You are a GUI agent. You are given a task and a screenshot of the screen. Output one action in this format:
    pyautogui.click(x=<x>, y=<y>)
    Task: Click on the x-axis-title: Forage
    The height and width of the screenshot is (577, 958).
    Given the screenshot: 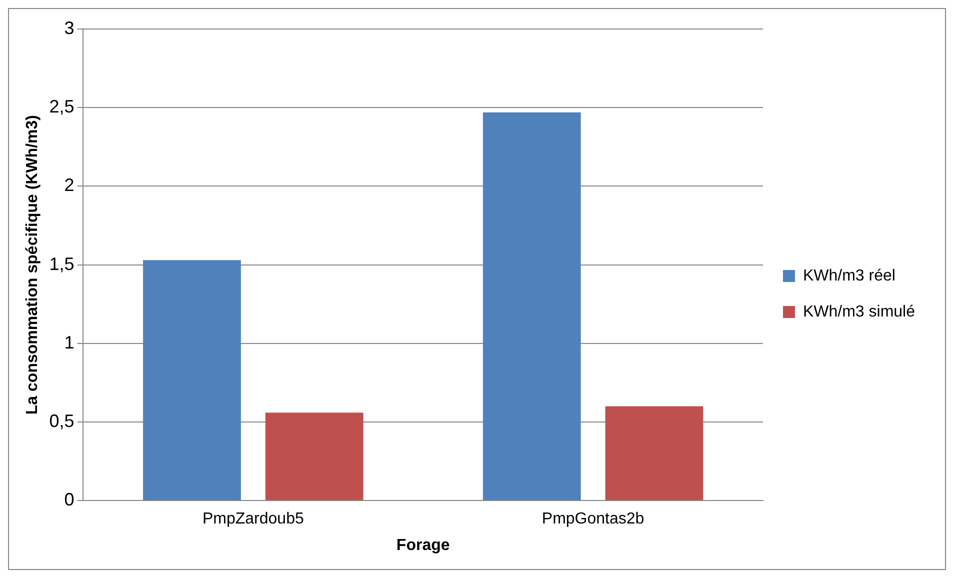 What is the action you would take?
    pyautogui.click(x=423, y=545)
    